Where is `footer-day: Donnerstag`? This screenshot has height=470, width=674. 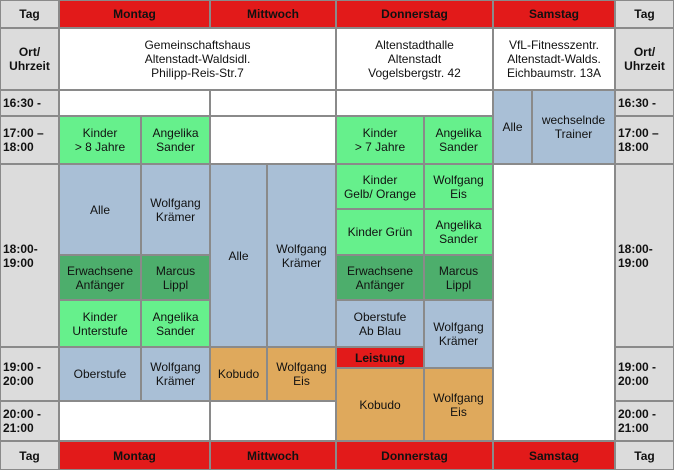 footer-day: Donnerstag is located at coordinates (414, 455).